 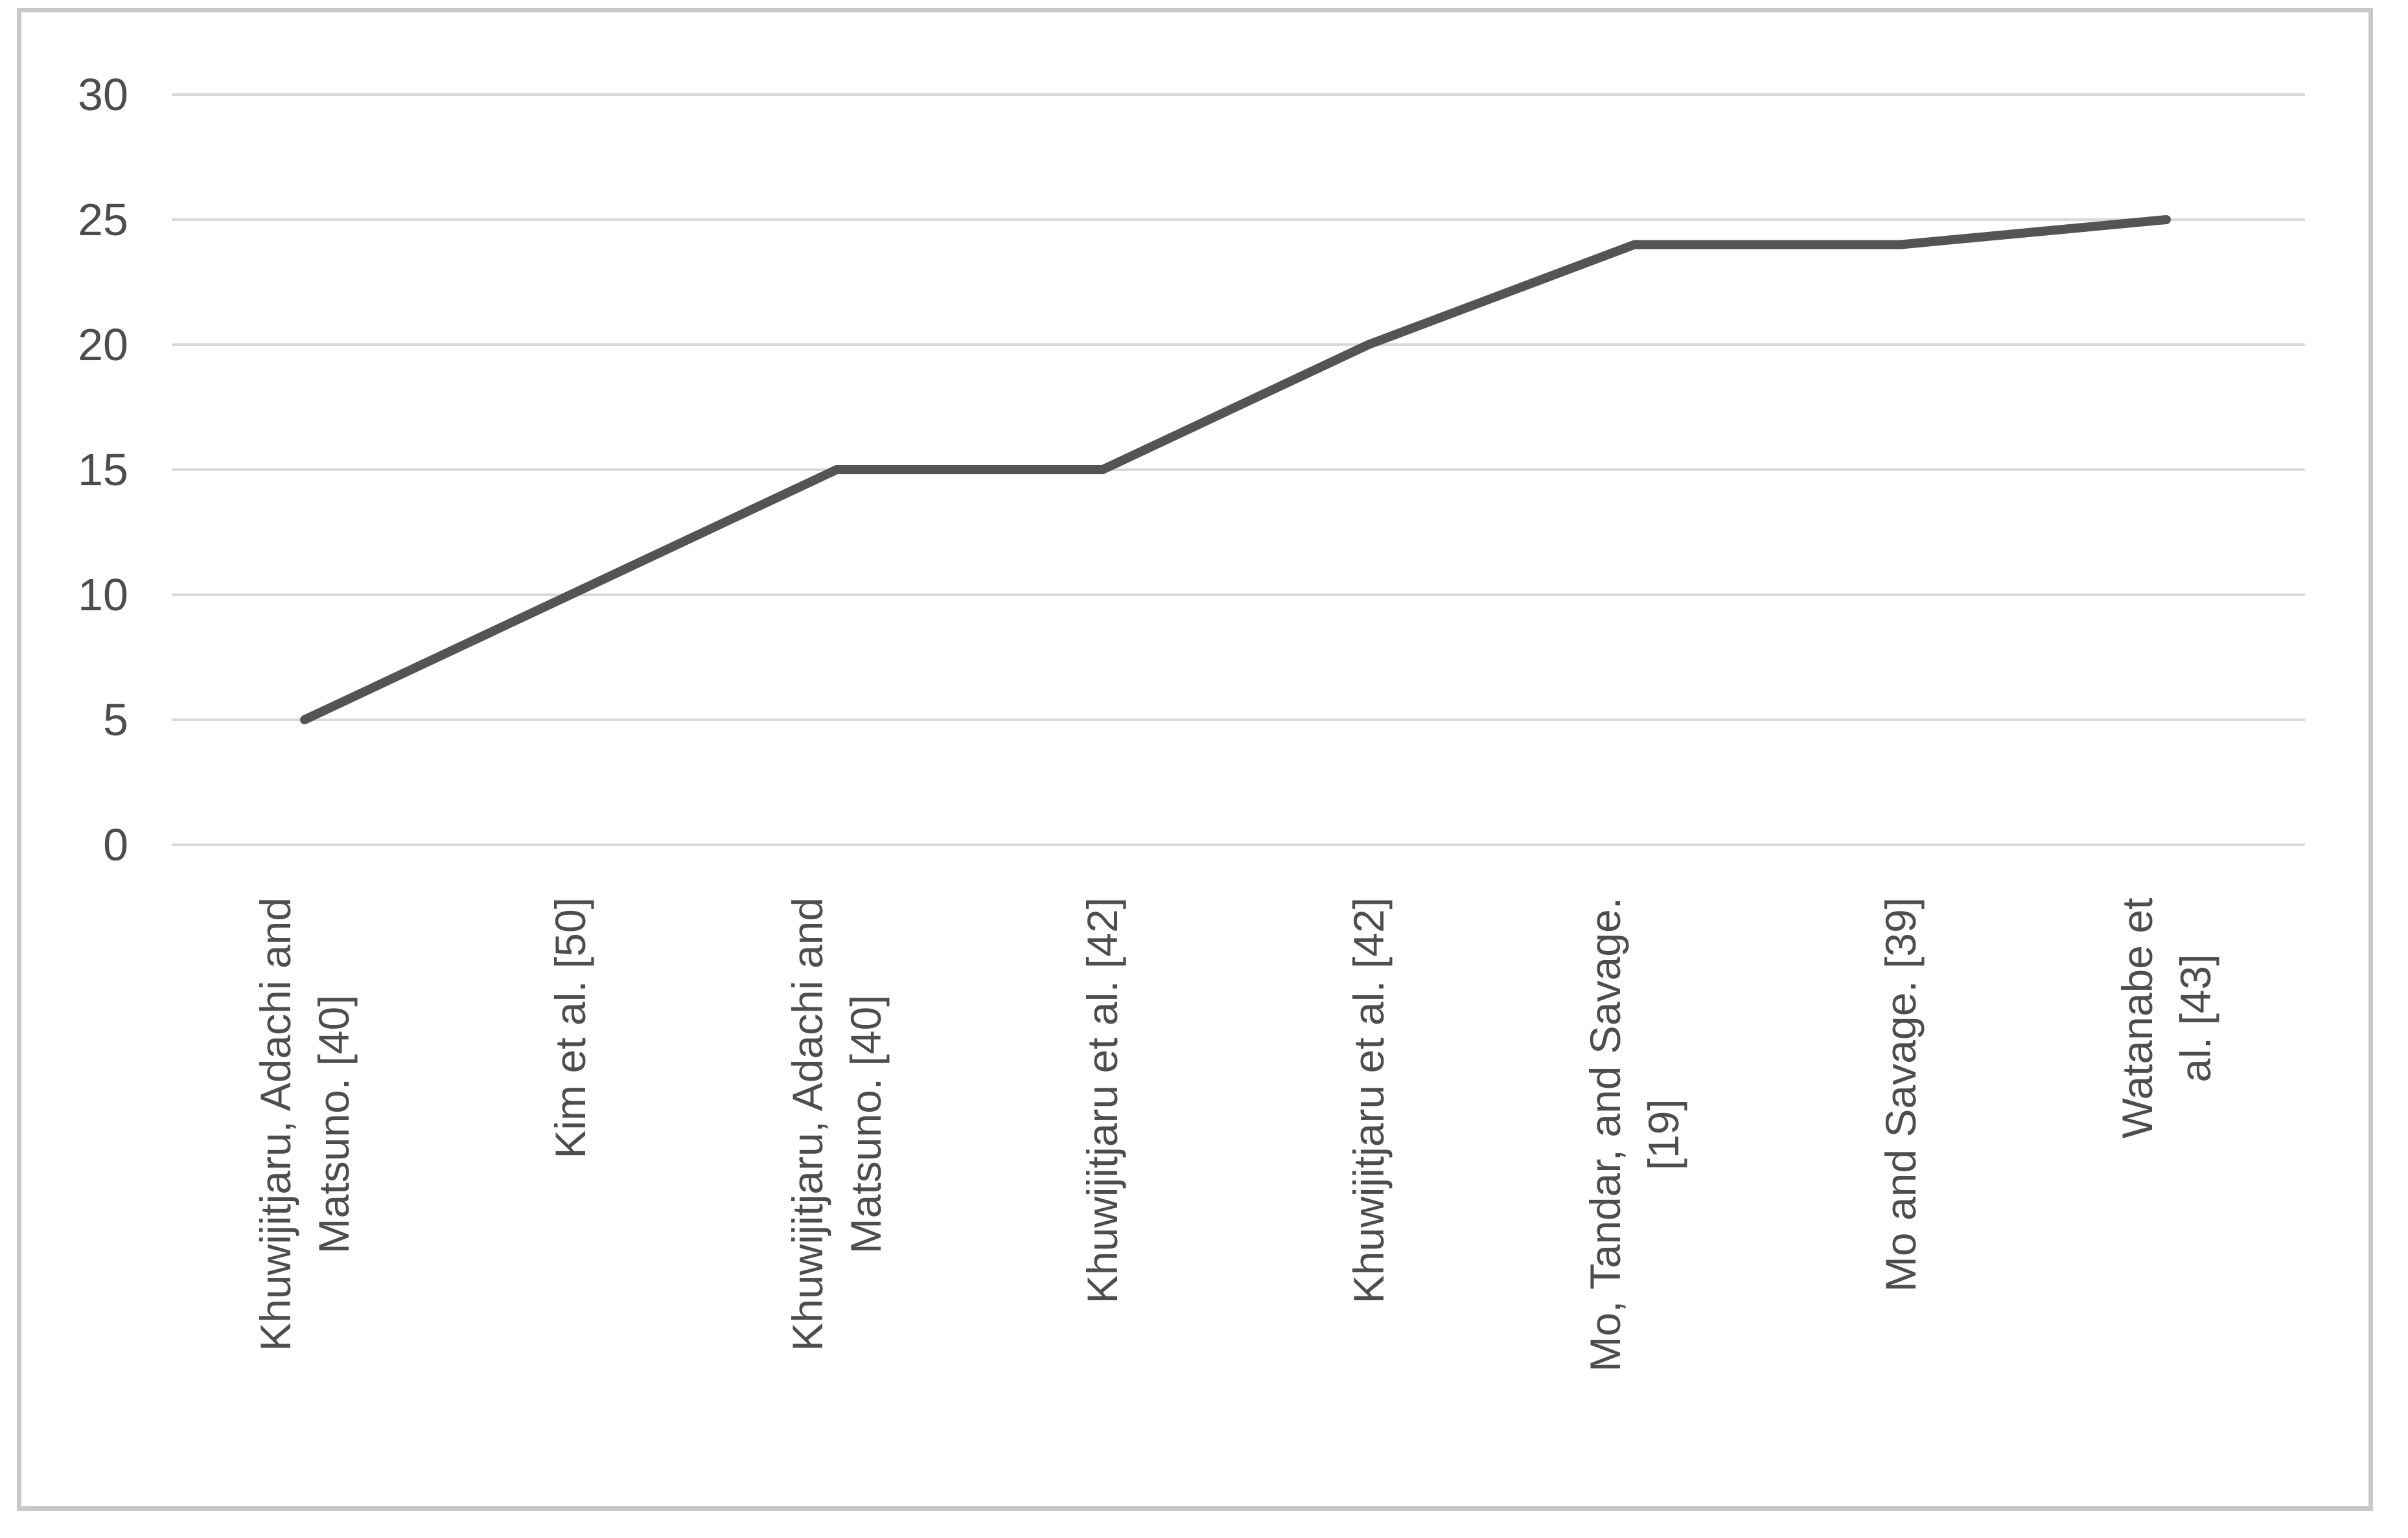 What do you see at coordinates (103, 94) in the screenshot?
I see `y-tick-label: 30` at bounding box center [103, 94].